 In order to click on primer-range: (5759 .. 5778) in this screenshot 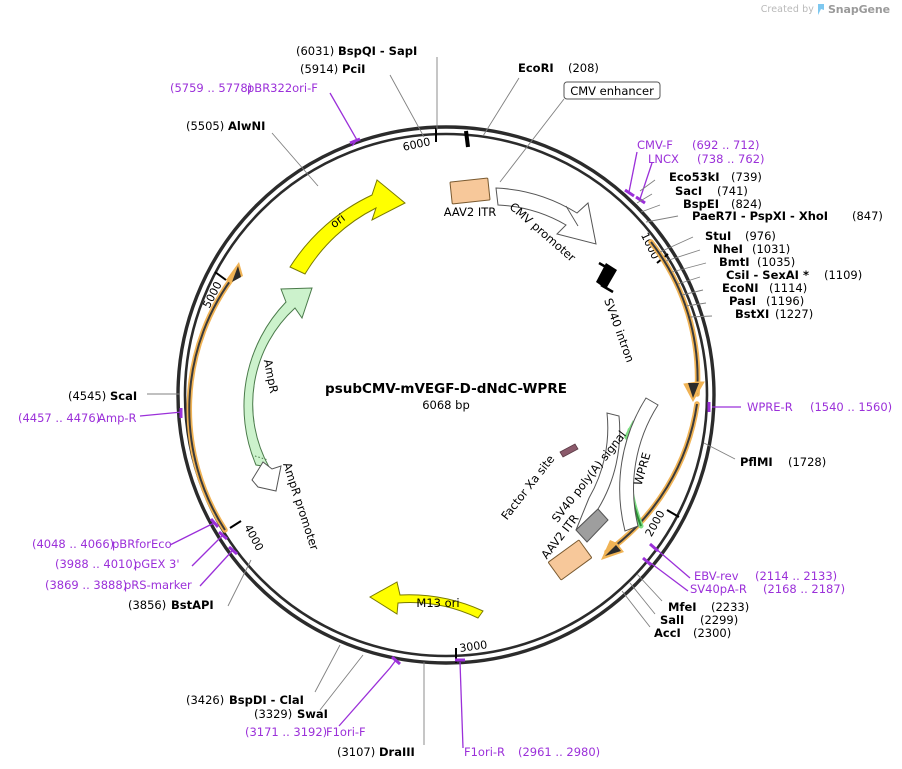, I will do `click(211, 88)`.